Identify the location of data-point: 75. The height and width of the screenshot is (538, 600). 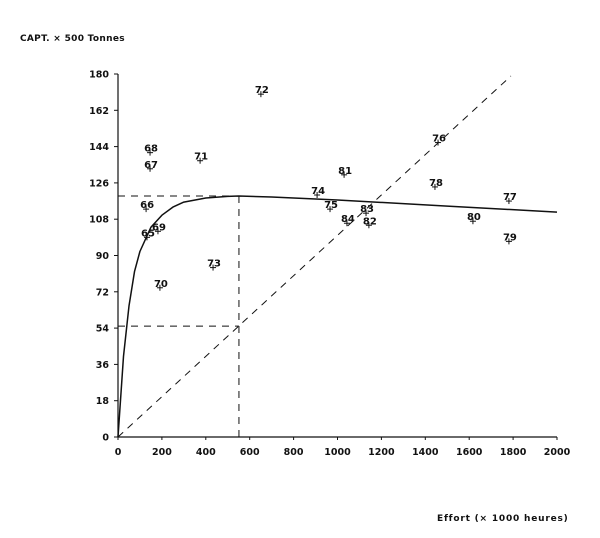
(331, 206).